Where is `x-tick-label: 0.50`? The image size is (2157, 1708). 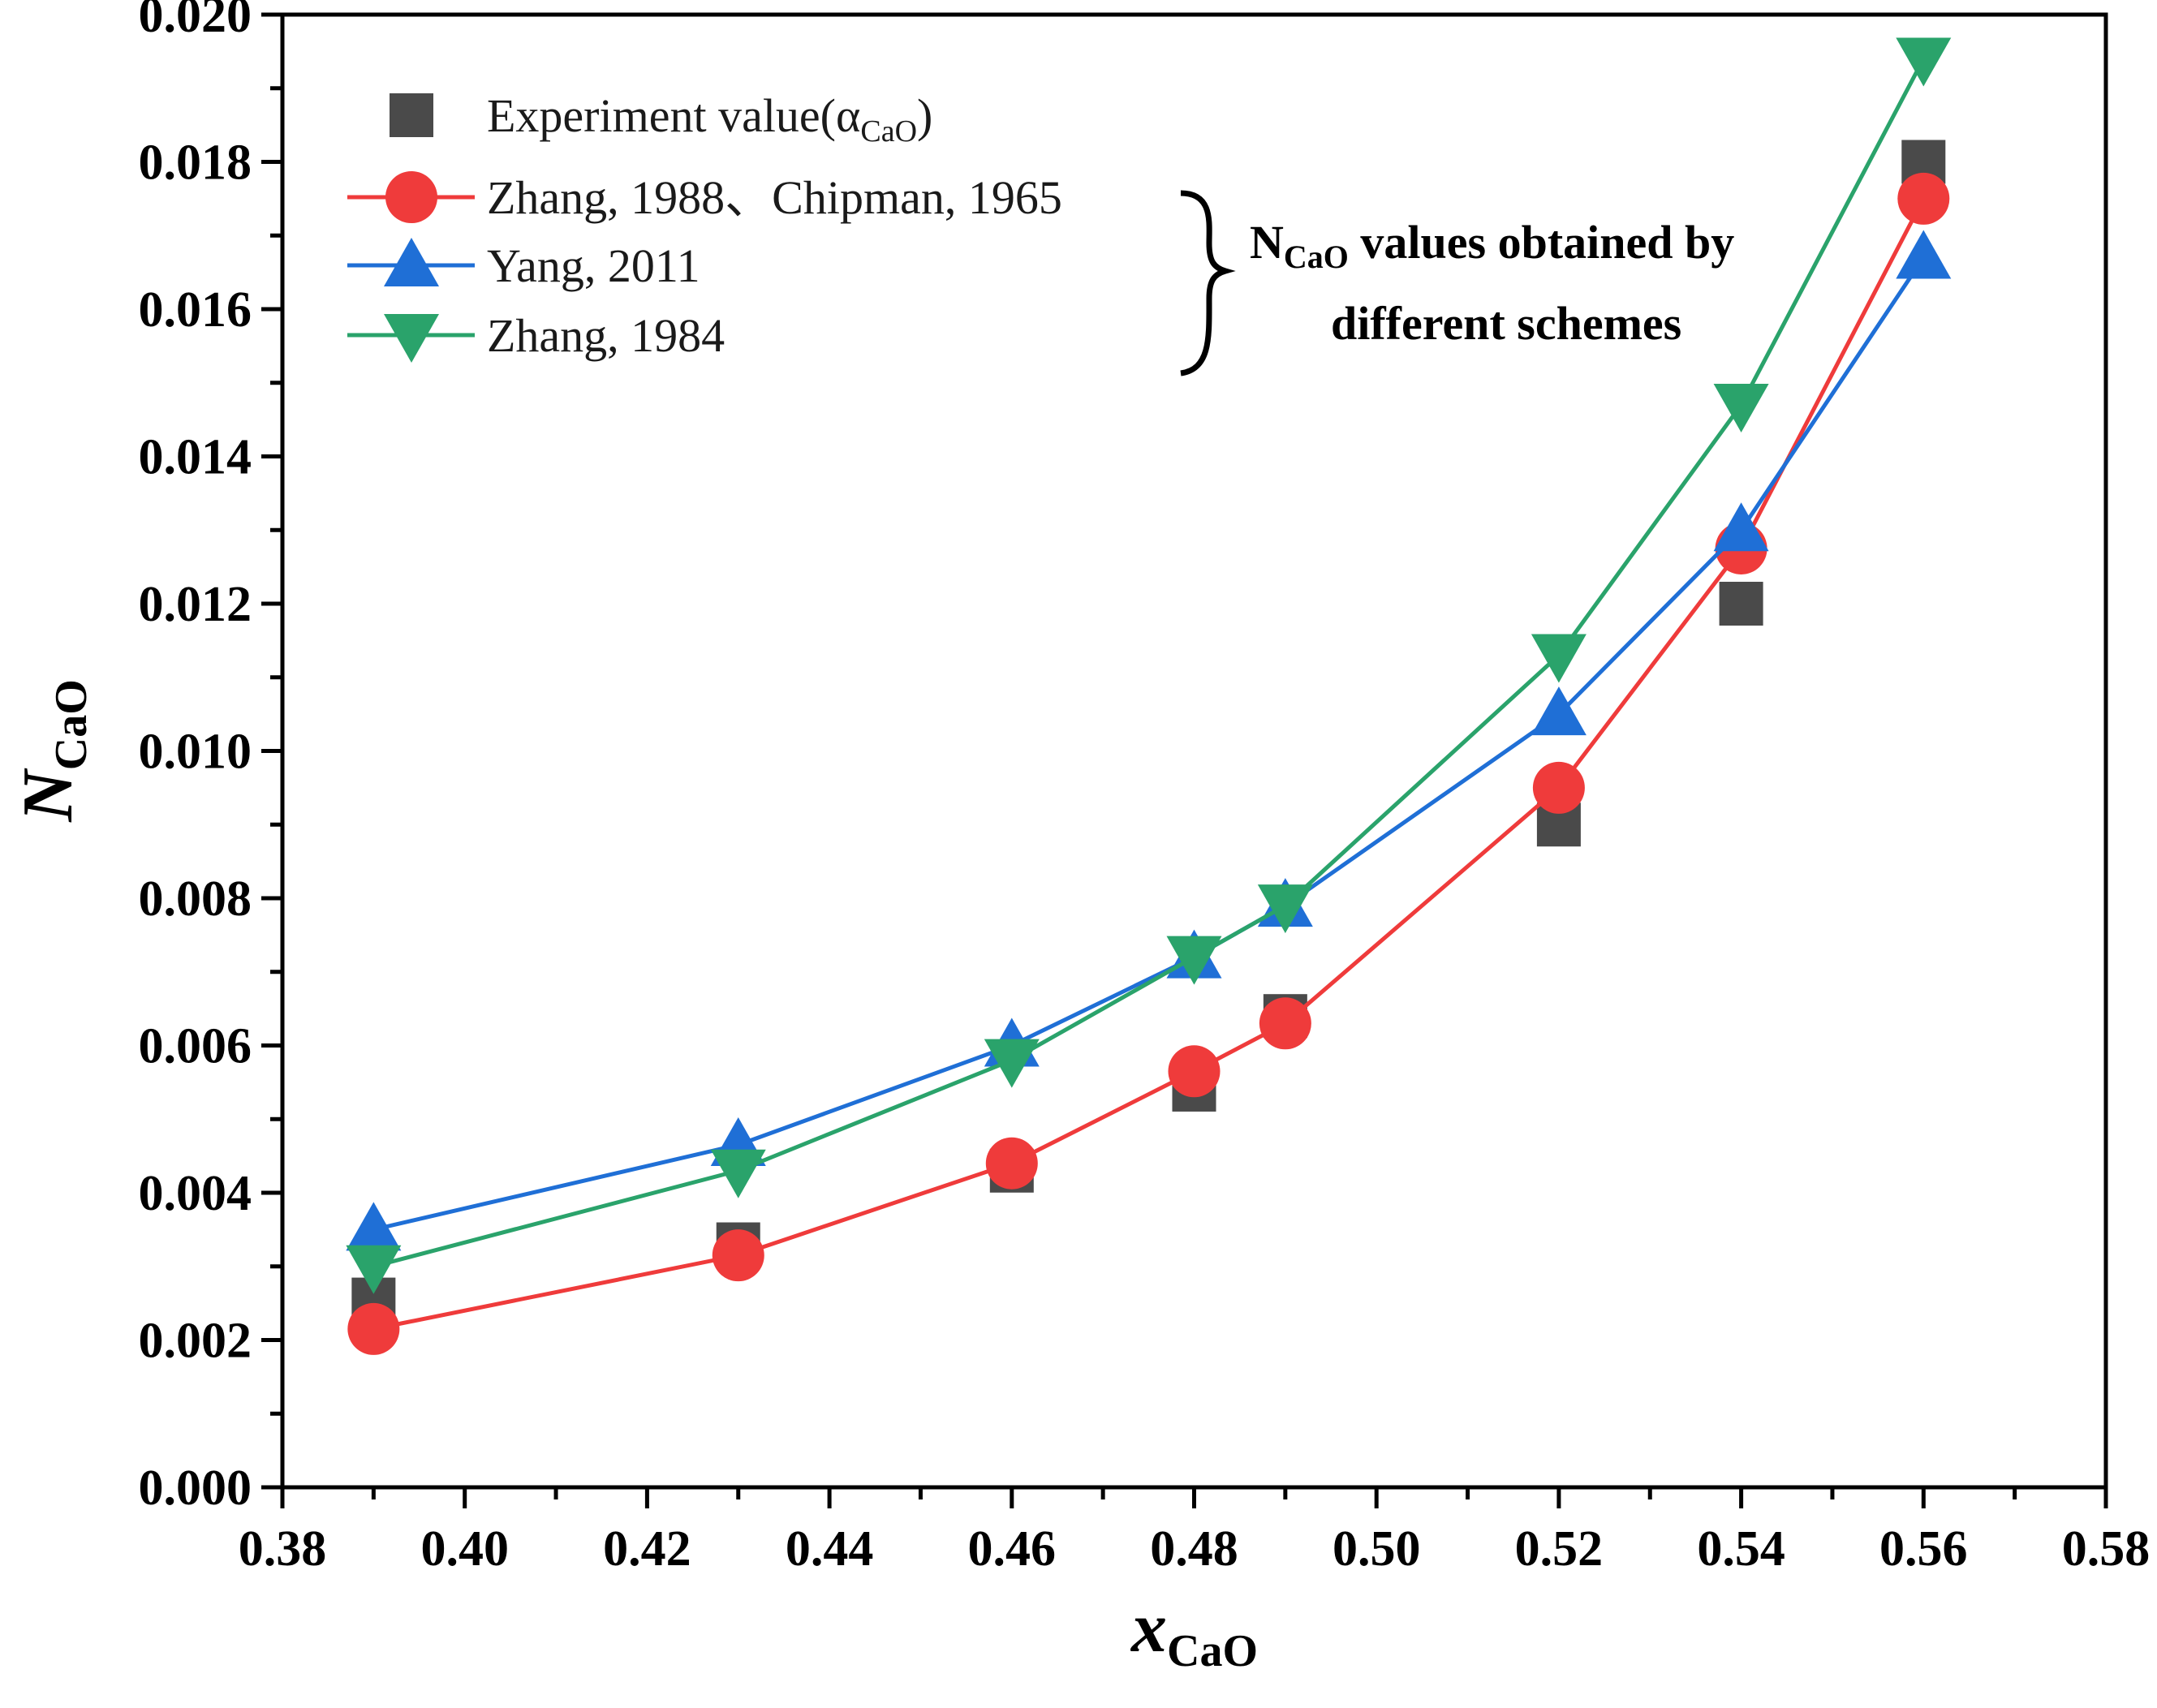
x-tick-label: 0.50 is located at coordinates (1377, 1549).